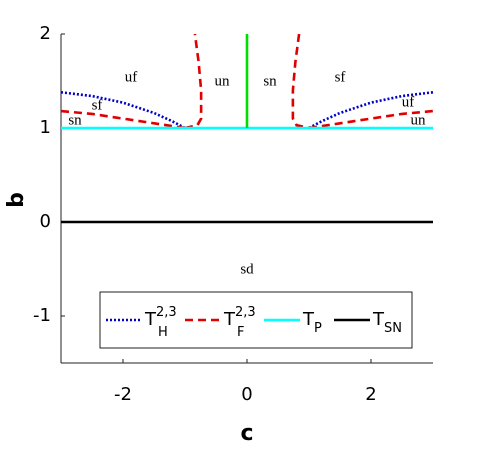  Describe the element at coordinates (246, 394) in the screenshot. I see `x-tick-label: 0` at that location.